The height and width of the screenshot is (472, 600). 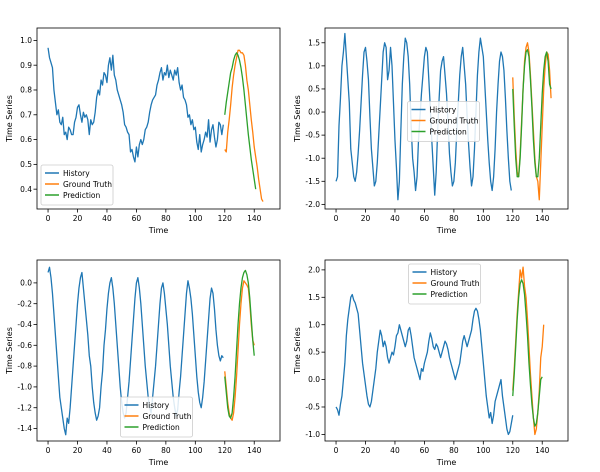 What do you see at coordinates (24, 366) in the screenshot?
I see `y-tick-label: -0.8` at bounding box center [24, 366].